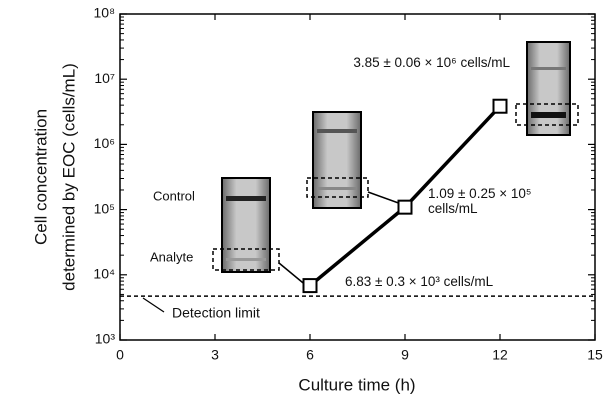 The height and width of the screenshot is (408, 610). What do you see at coordinates (40, 177) in the screenshot?
I see `y-axis-label: Cell concentration` at bounding box center [40, 177].